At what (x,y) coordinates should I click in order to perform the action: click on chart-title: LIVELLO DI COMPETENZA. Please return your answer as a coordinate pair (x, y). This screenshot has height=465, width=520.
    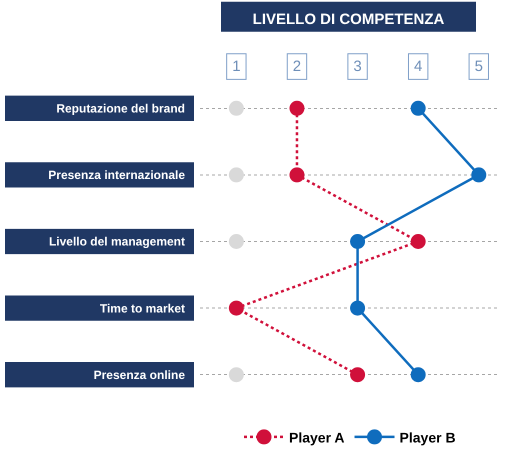
    Looking at the image, I should click on (348, 19).